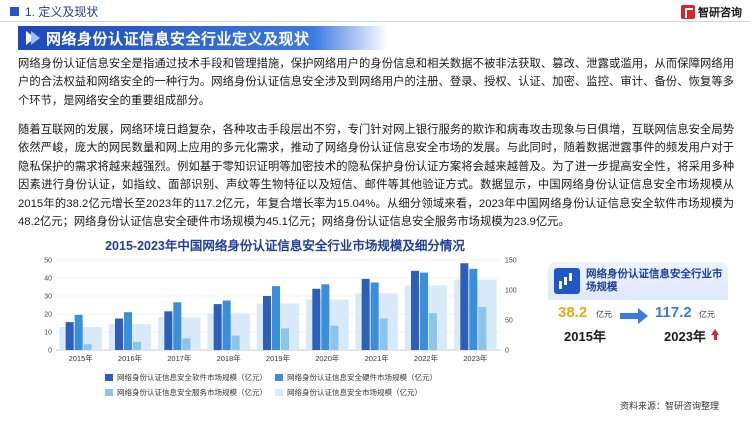 The height and width of the screenshot is (422, 750). Describe the element at coordinates (130, 358) in the screenshot. I see `x-tick-label: 2016年` at that location.